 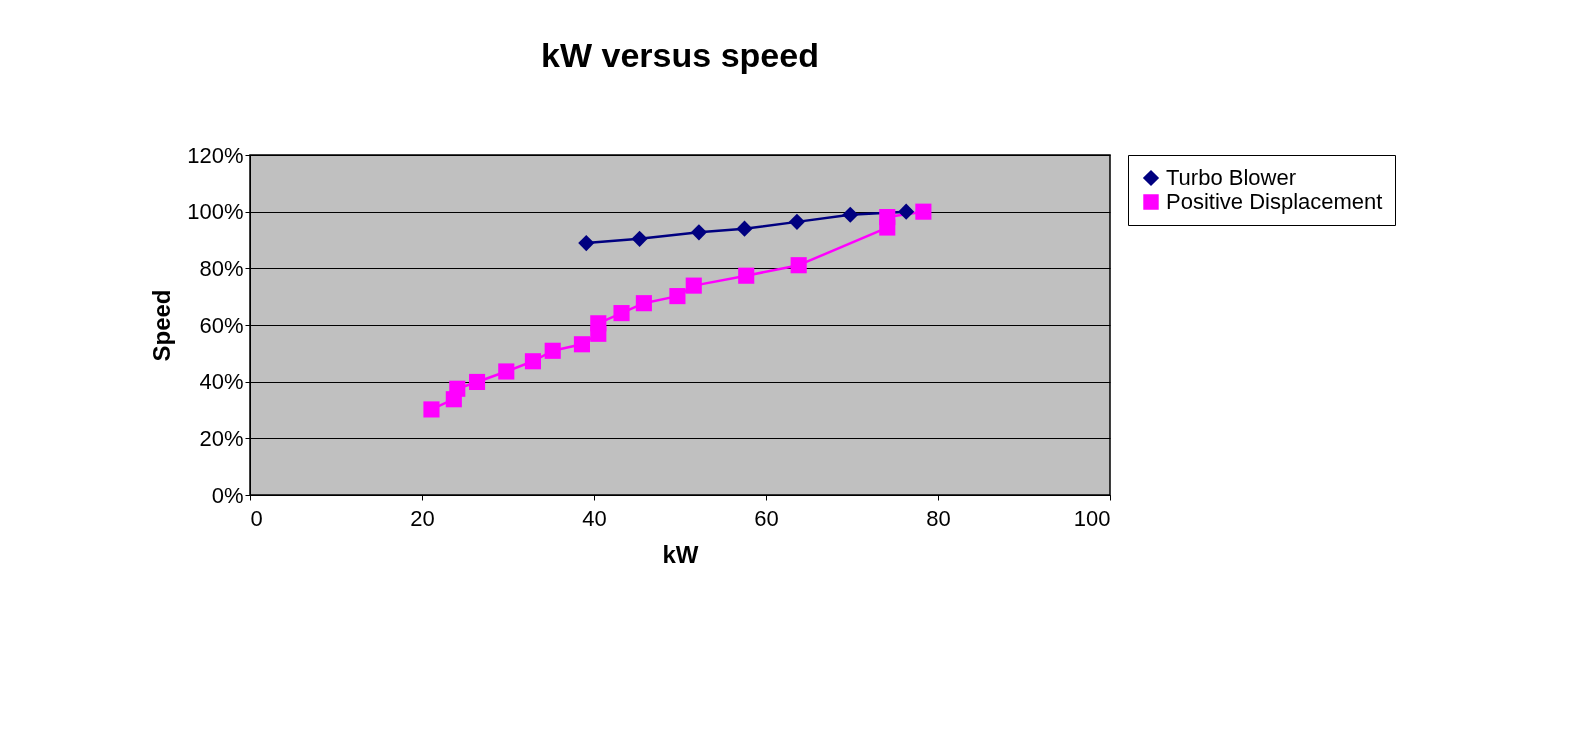 I want to click on y-tick-label: 0%, so click(x=227, y=495).